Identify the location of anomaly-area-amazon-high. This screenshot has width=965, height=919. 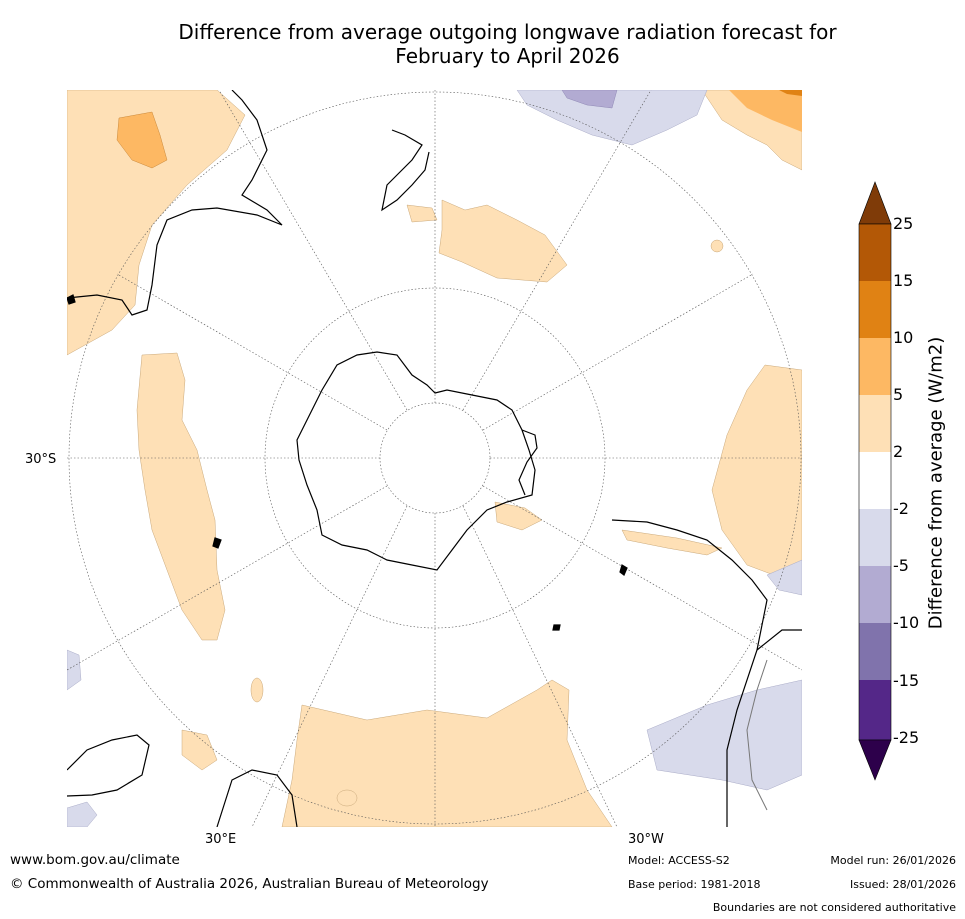
(142, 140).